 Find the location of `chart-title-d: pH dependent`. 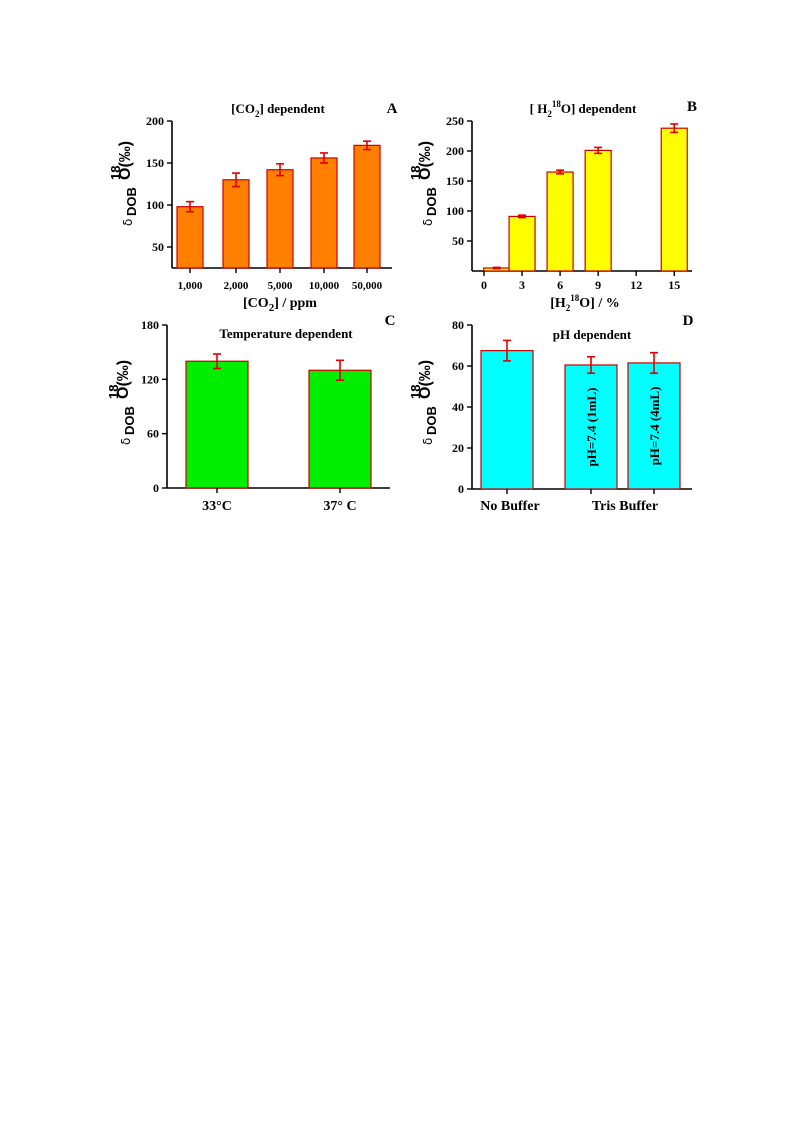

chart-title-d: pH dependent is located at coordinates (592, 334).